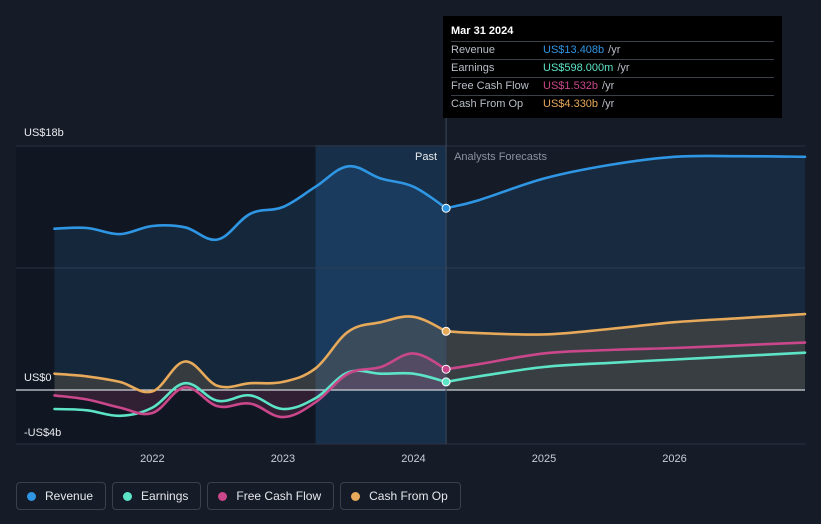 This screenshot has height=524, width=821. I want to click on legend-item-free-cash-flow: Free Cash Flow, so click(271, 496).